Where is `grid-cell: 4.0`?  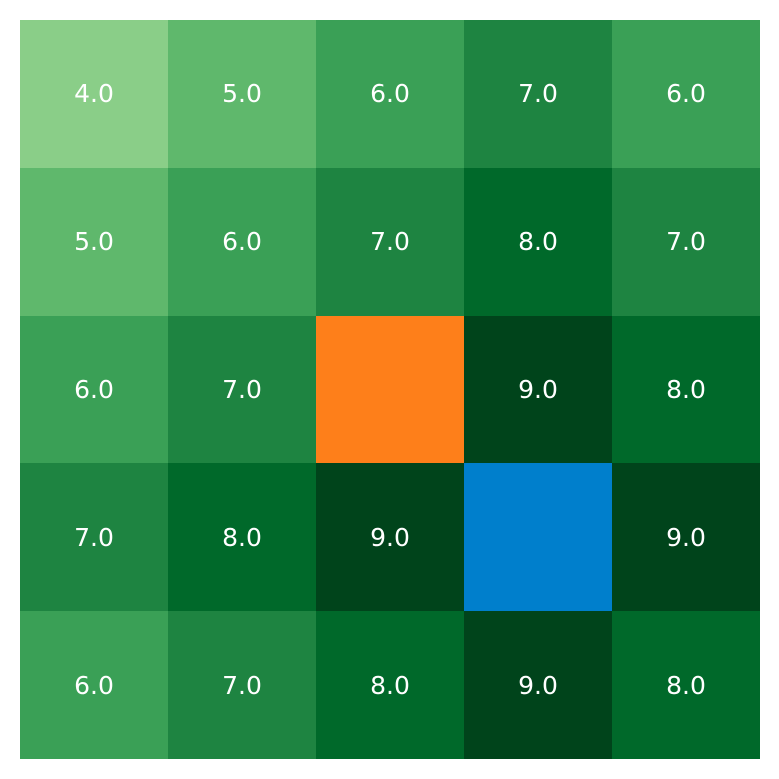 grid-cell: 4.0 is located at coordinates (94, 94).